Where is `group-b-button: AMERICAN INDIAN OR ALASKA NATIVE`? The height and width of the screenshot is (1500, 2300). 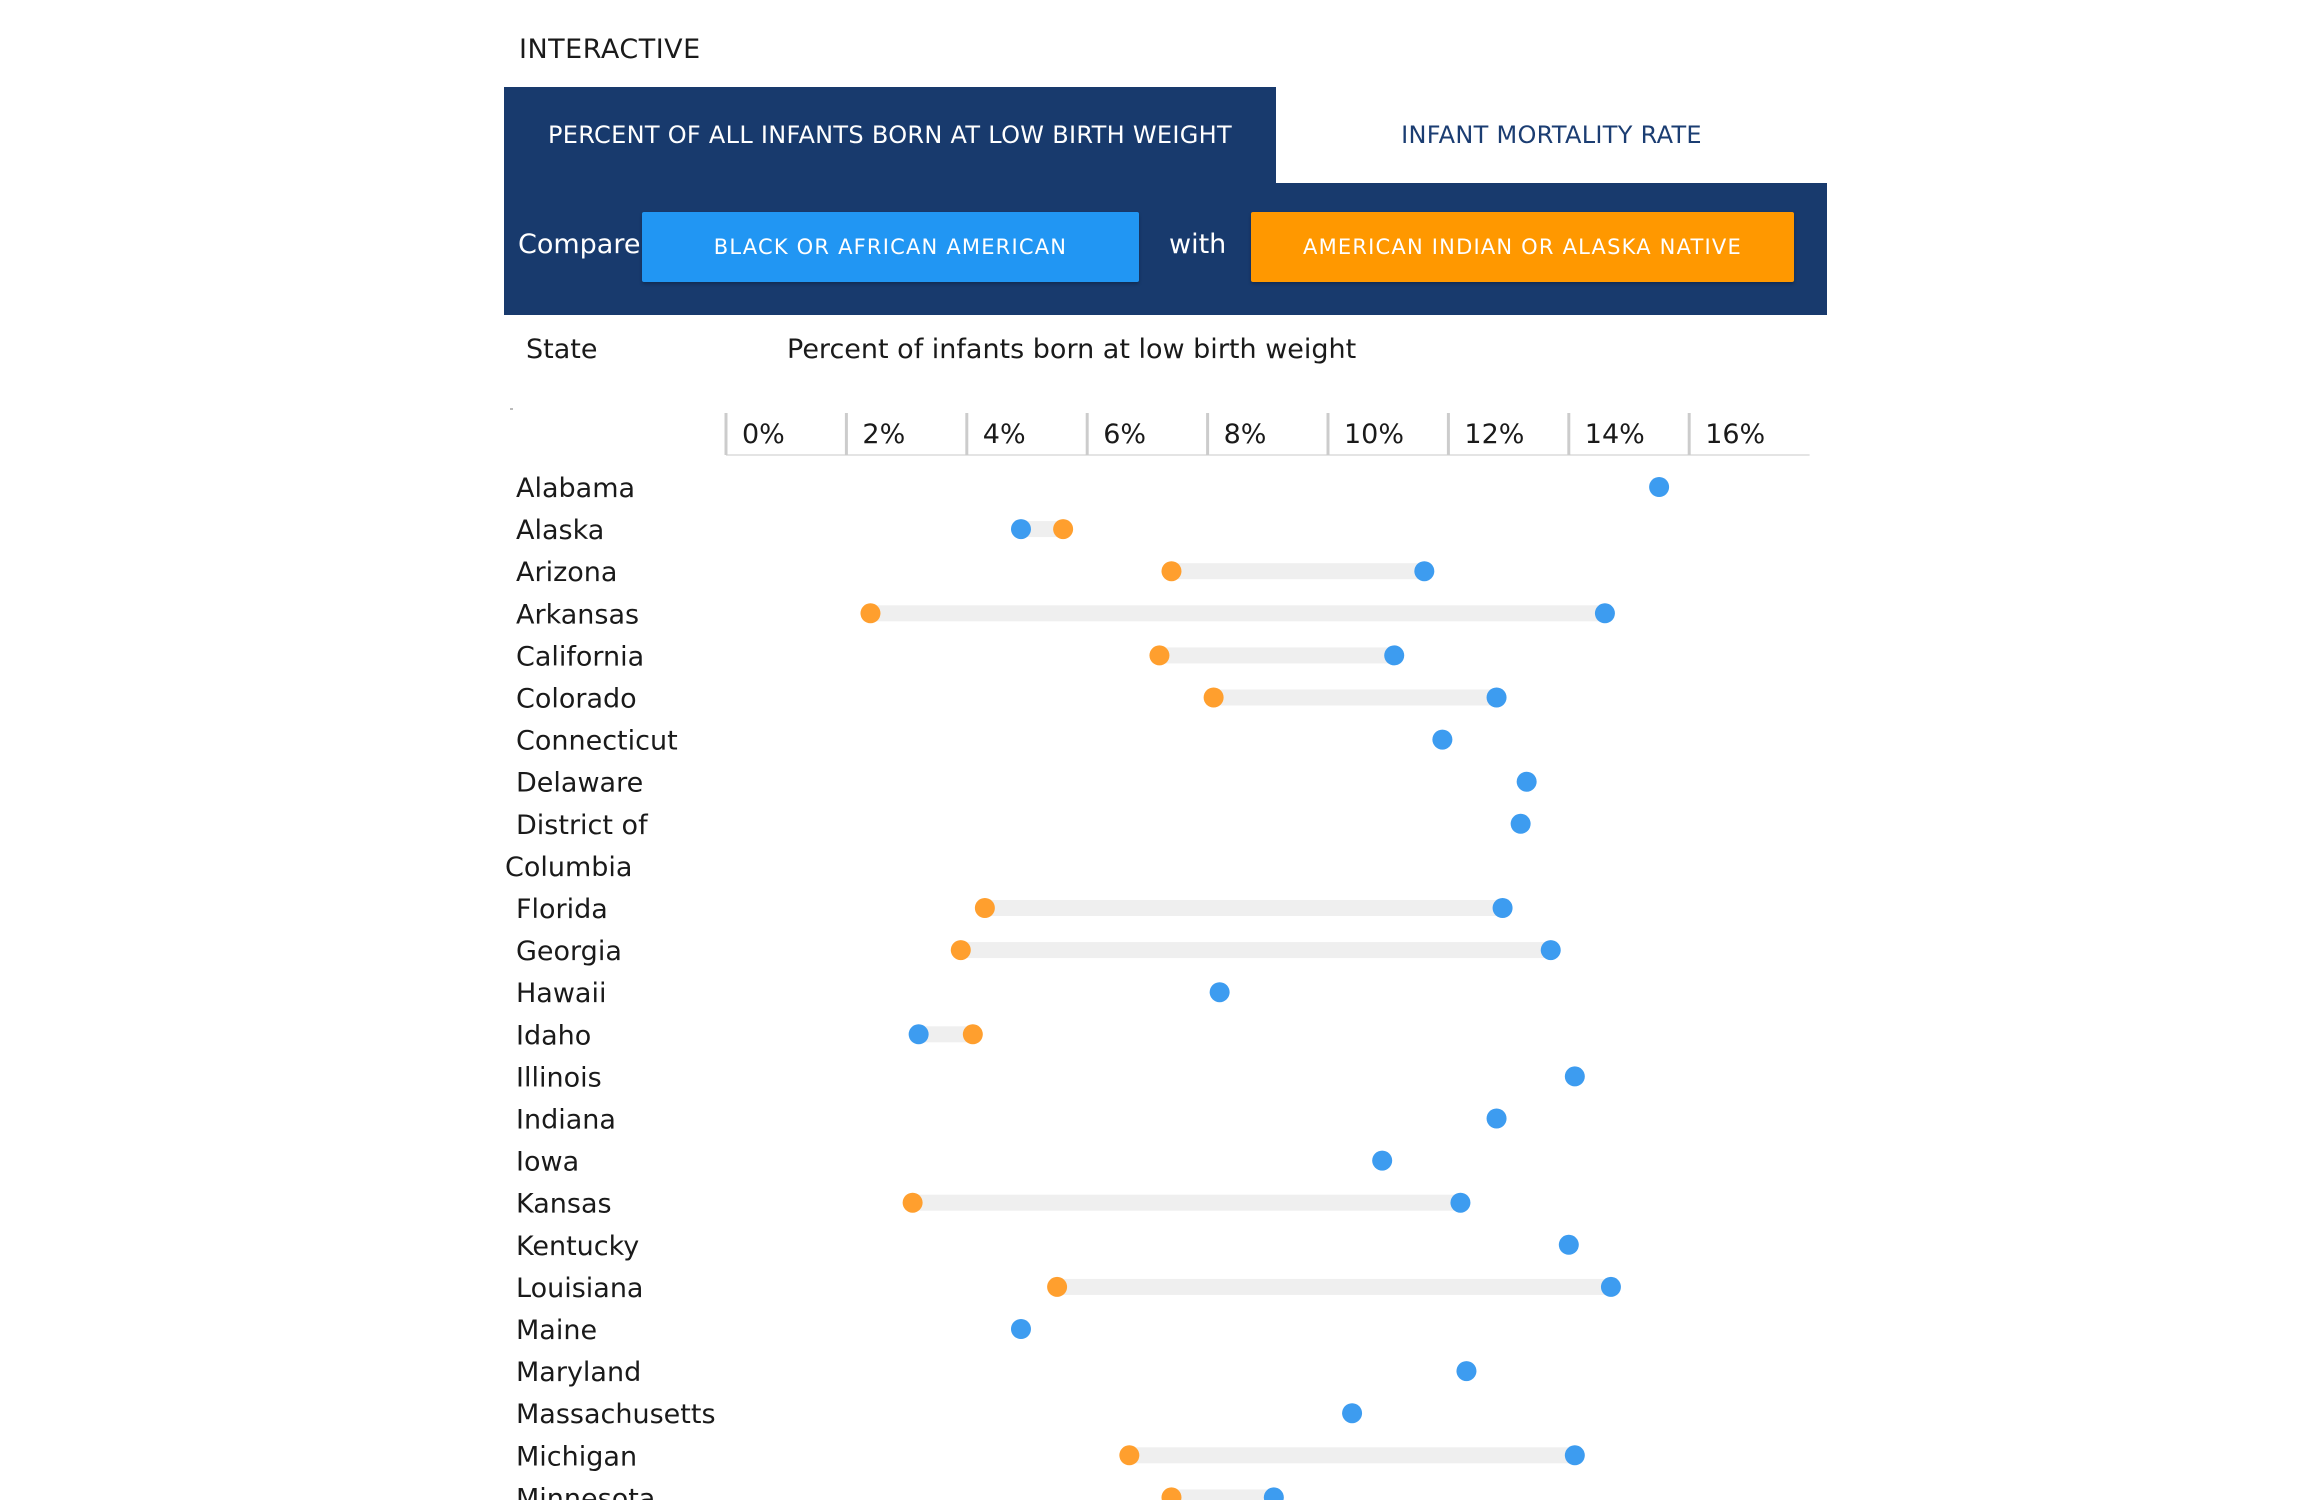
group-b-button: AMERICAN INDIAN OR ALASKA NATIVE is located at coordinates (1522, 247).